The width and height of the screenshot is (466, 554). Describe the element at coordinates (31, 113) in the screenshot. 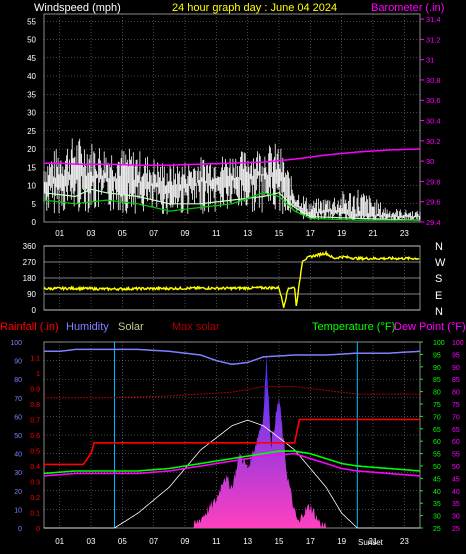

I see `y-tick-label: 30` at that location.